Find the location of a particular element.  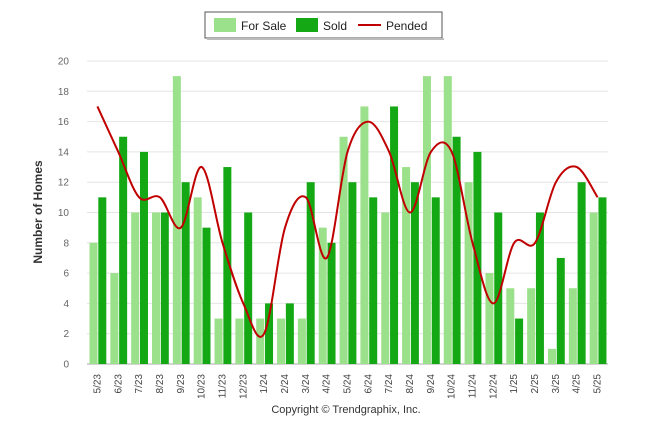

y-tick-label: 0 is located at coordinates (66, 365).